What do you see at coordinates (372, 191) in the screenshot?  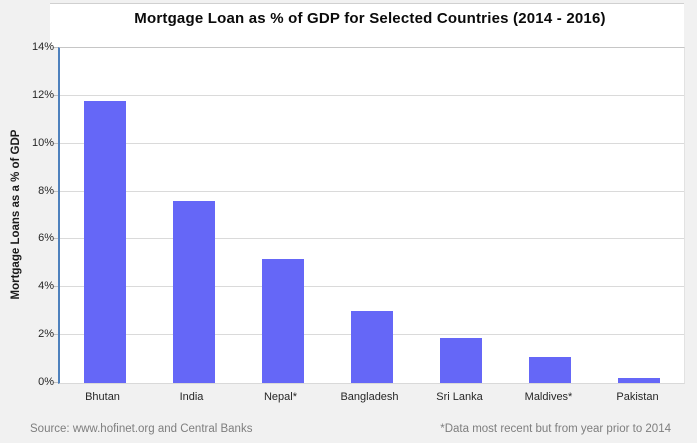 I see `gridline-8pct` at bounding box center [372, 191].